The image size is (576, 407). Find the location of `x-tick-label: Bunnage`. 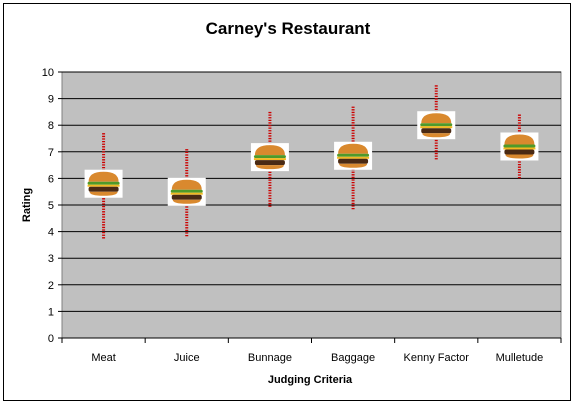

x-tick-label: Bunnage is located at coordinates (270, 358).